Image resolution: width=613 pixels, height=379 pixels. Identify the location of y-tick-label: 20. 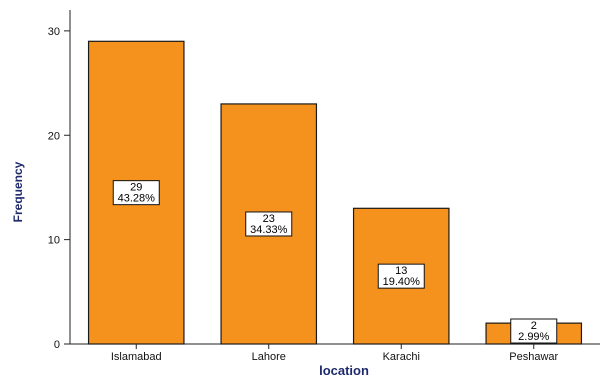
(54, 136).